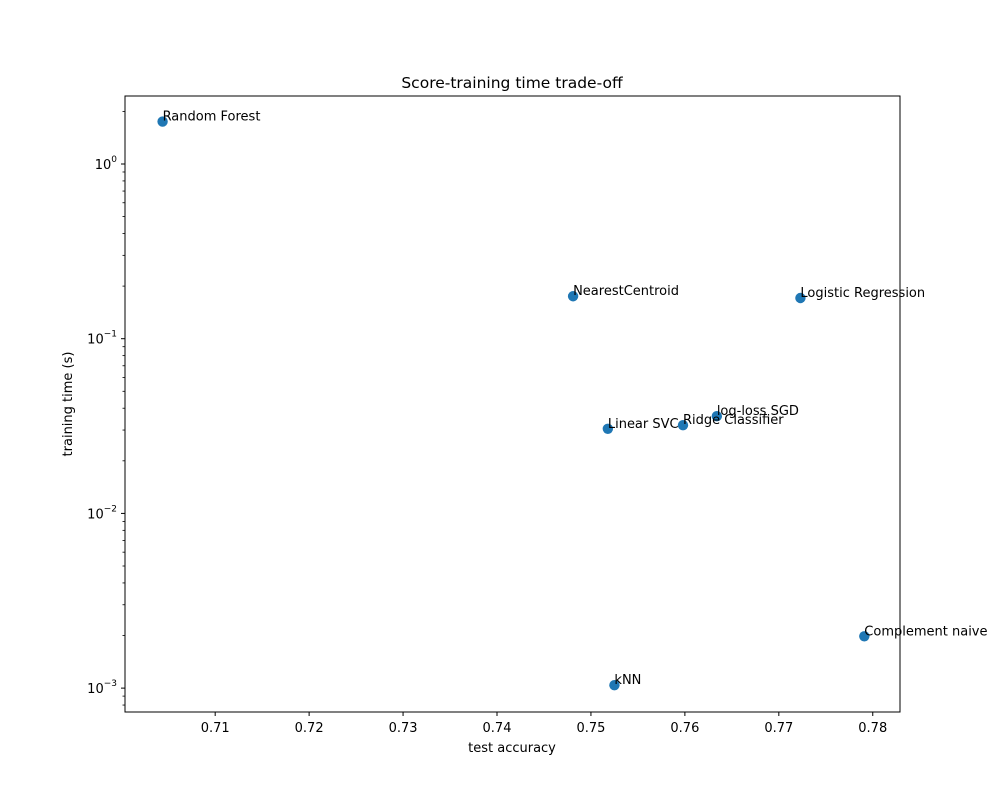  I want to click on x-tick-label: 0.76, so click(684, 728).